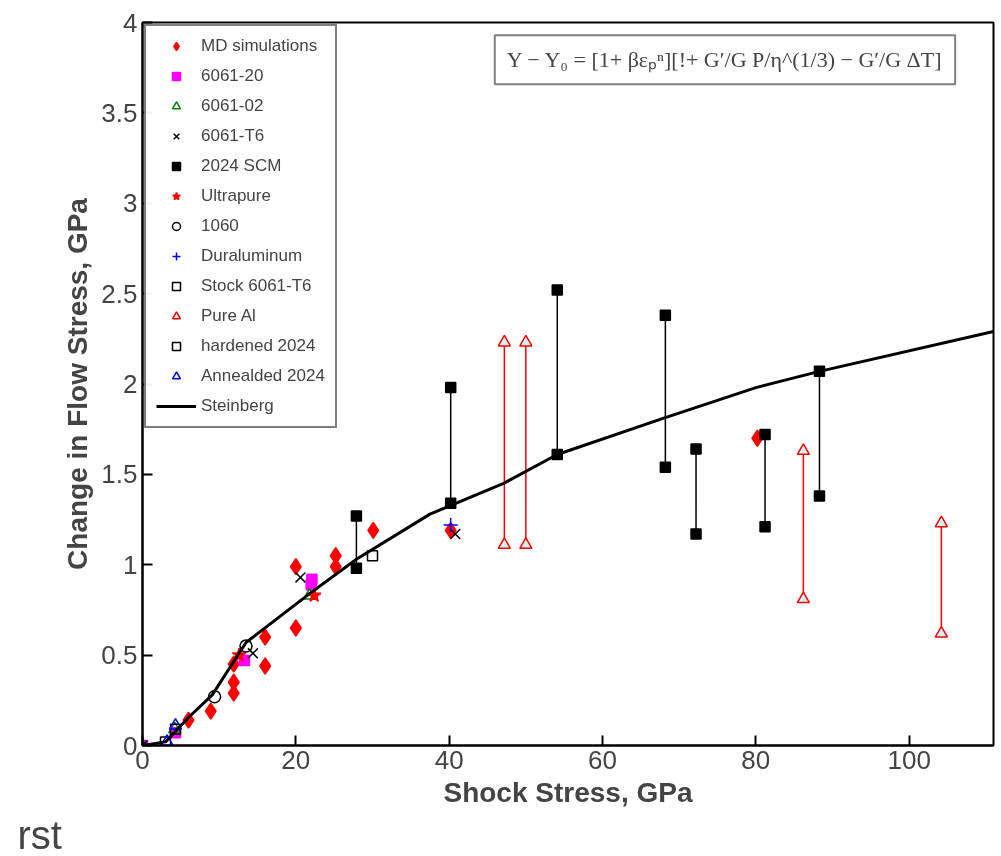 The width and height of the screenshot is (1001, 856). What do you see at coordinates (296, 759) in the screenshot?
I see `x-tick-label: 20` at bounding box center [296, 759].